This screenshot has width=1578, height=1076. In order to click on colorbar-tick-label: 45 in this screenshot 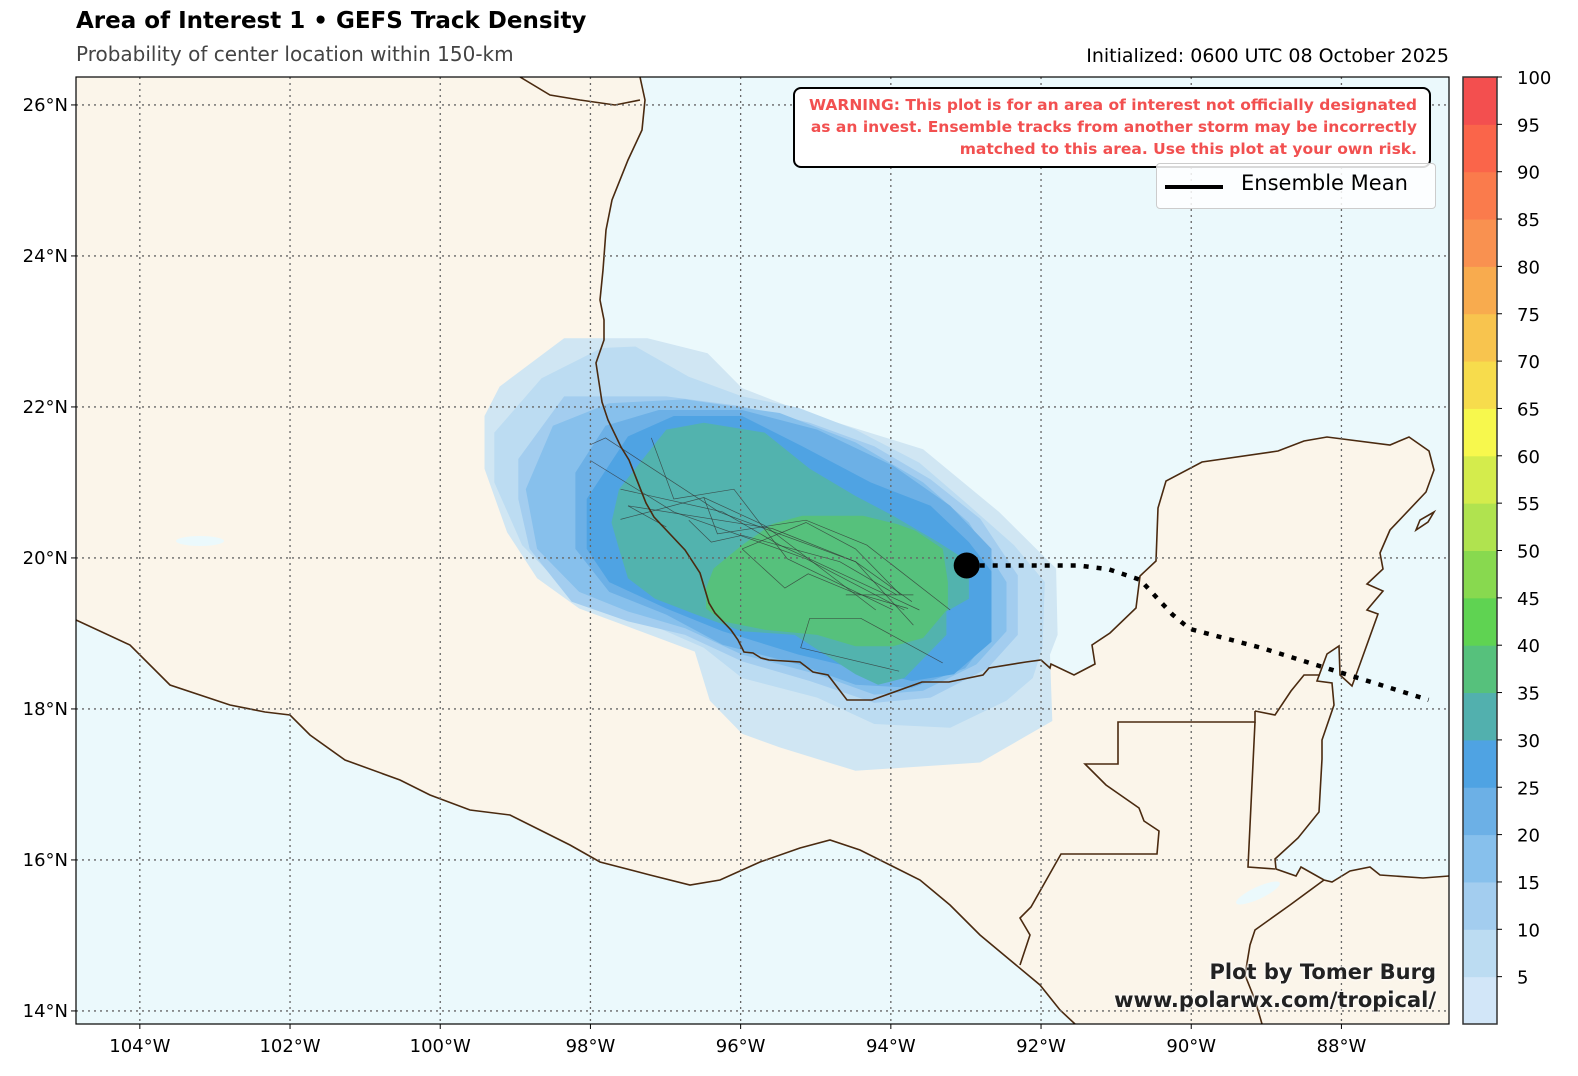, I will do `click(1528, 599)`.